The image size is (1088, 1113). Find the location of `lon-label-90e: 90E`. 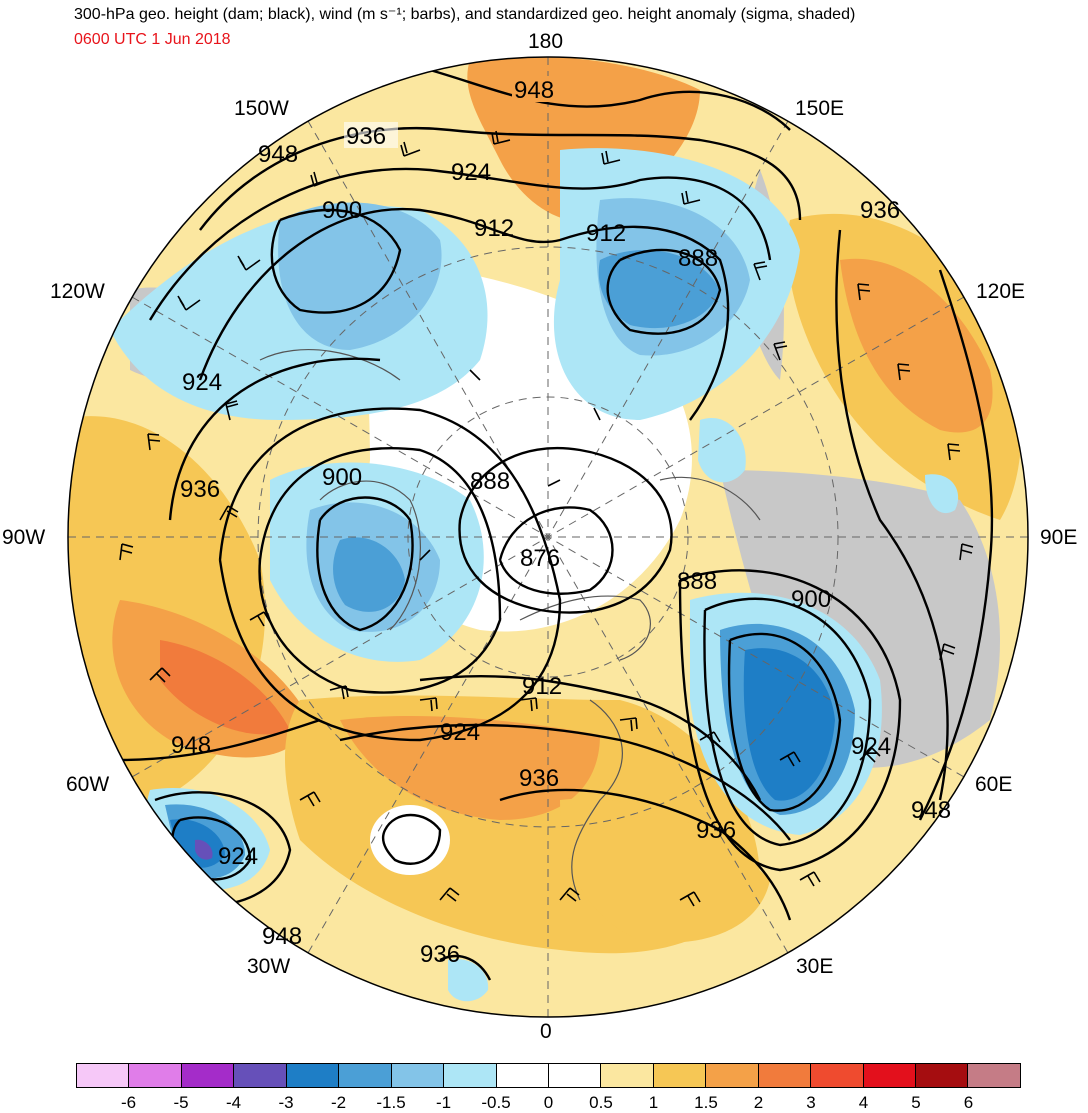

lon-label-90e: 90E is located at coordinates (1059, 537).